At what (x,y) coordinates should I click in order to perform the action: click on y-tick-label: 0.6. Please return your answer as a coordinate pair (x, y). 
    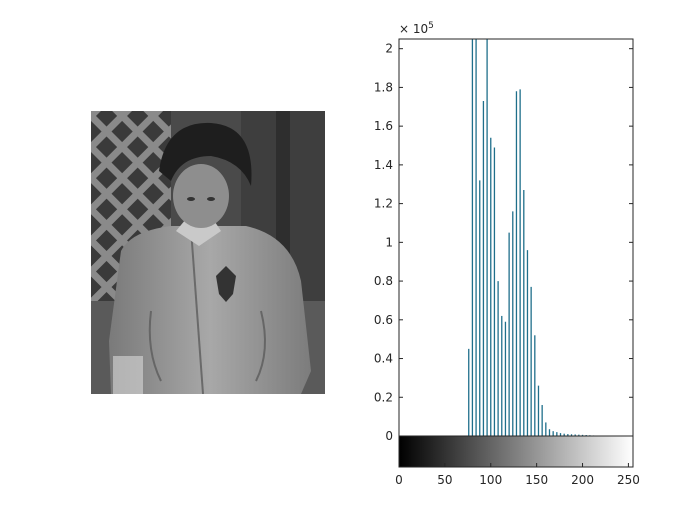
    Looking at the image, I should click on (383, 320).